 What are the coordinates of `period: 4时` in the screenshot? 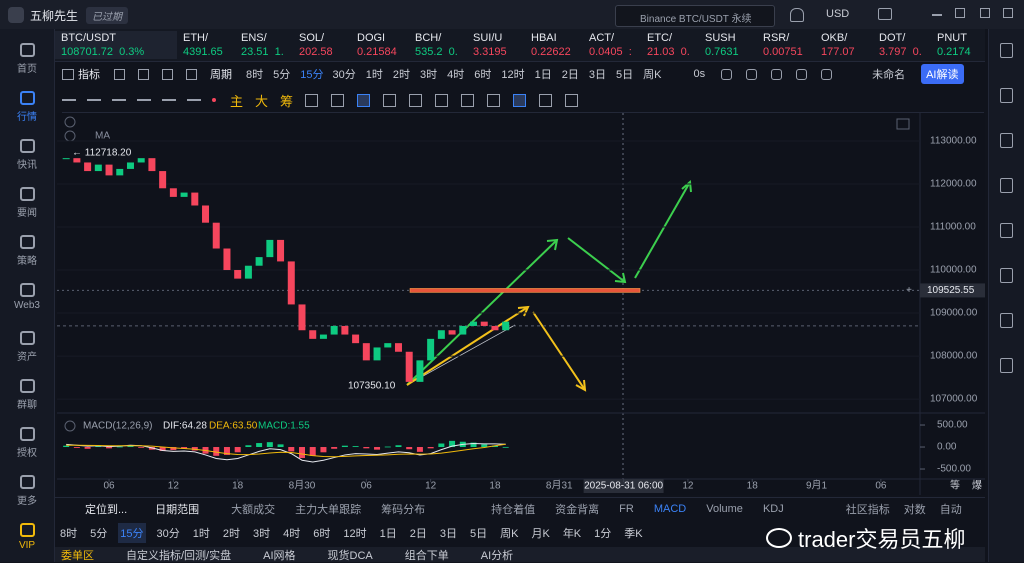 It's located at (292, 534).